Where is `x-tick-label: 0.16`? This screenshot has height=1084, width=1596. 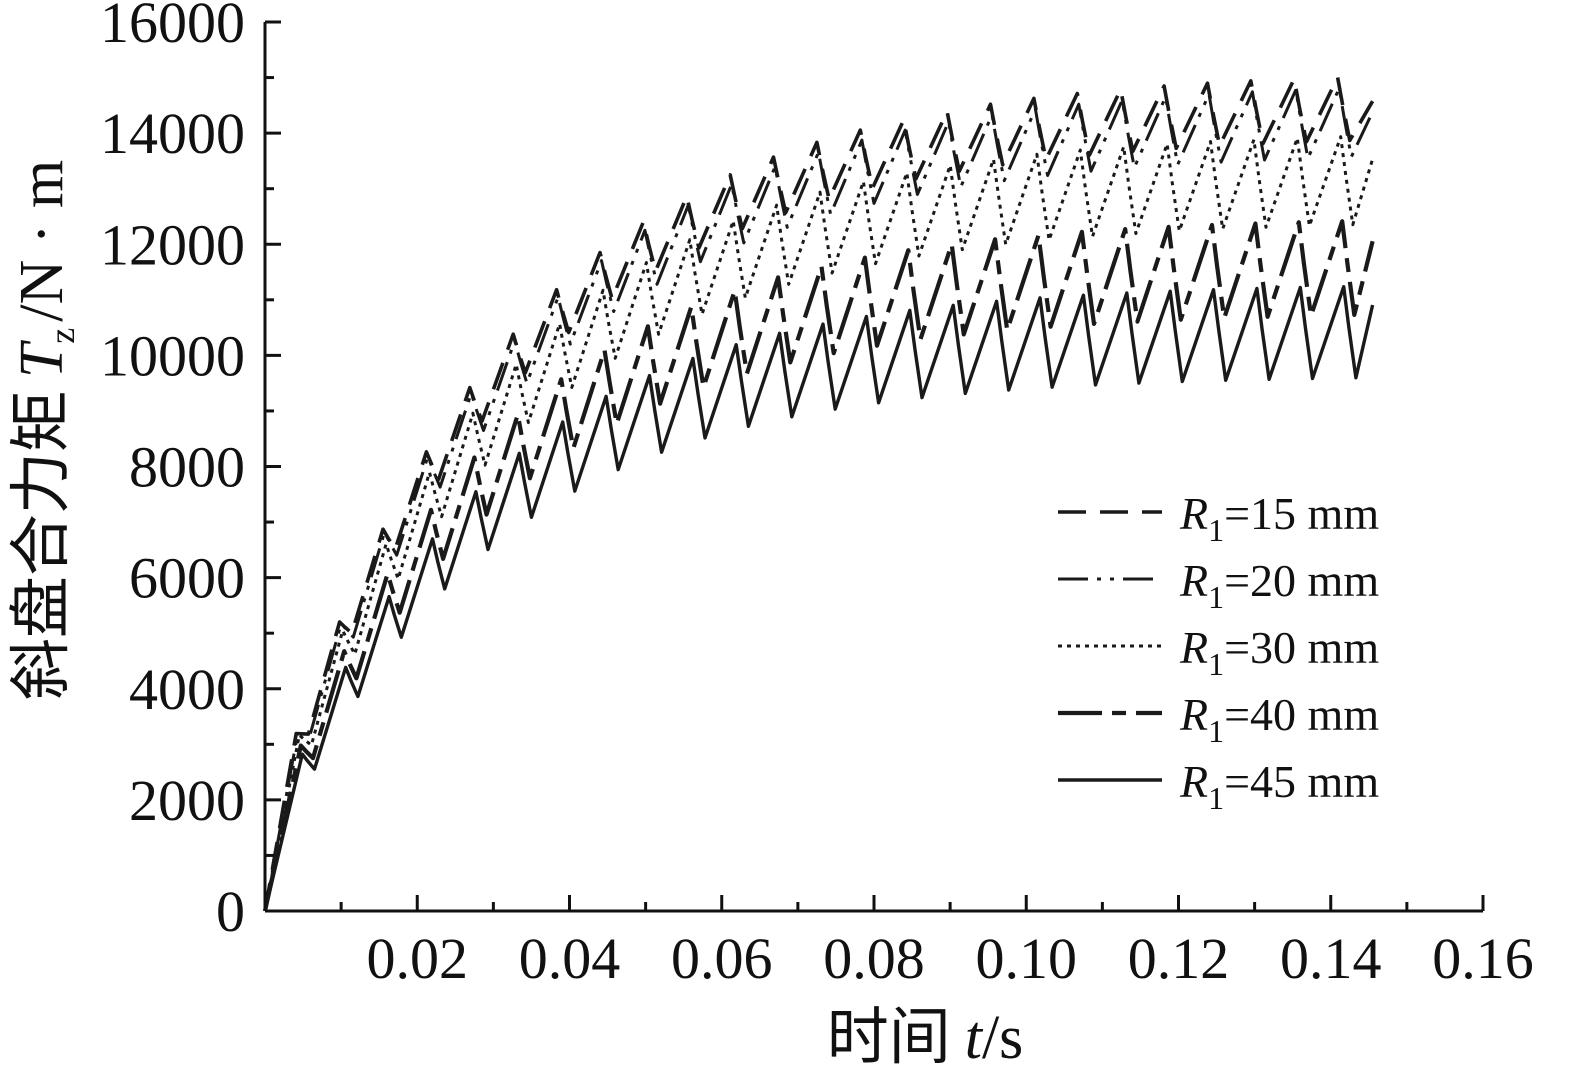
x-tick-label: 0.16 is located at coordinates (1483, 958).